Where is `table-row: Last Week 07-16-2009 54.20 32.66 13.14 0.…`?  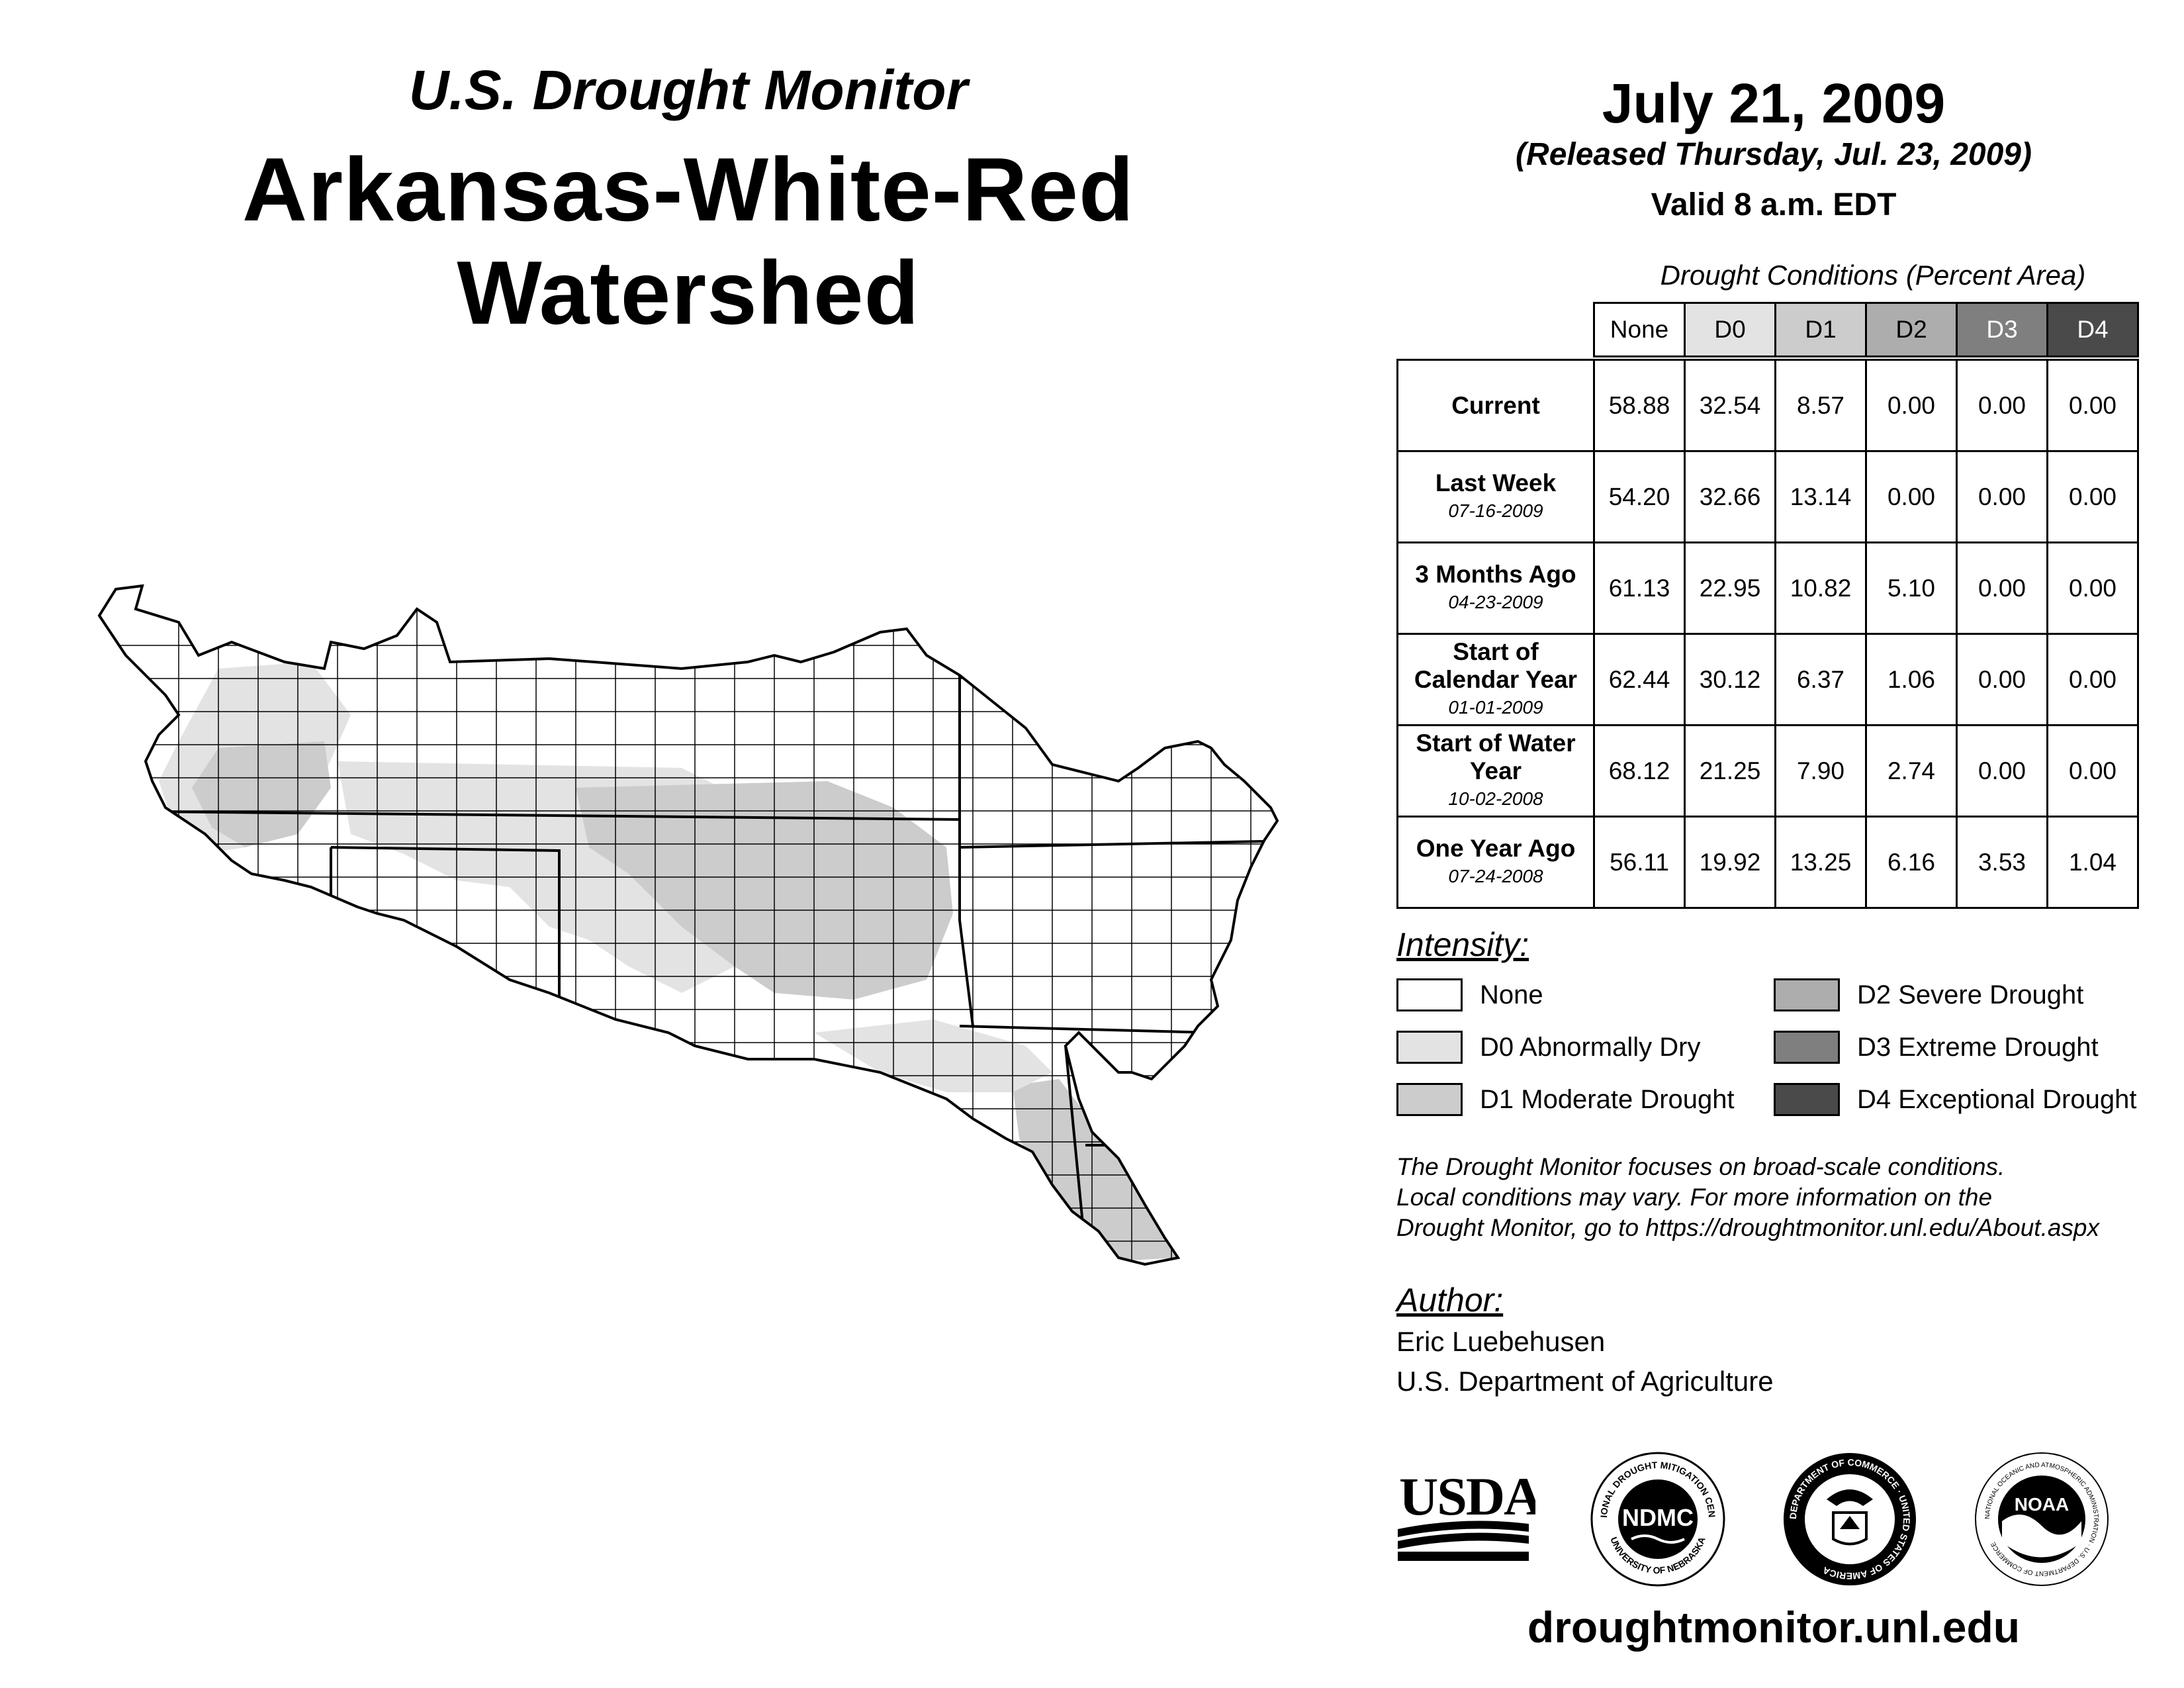
table-row: Last Week 07-16-2009 54.20 32.66 13.14 0.… is located at coordinates (1767, 496).